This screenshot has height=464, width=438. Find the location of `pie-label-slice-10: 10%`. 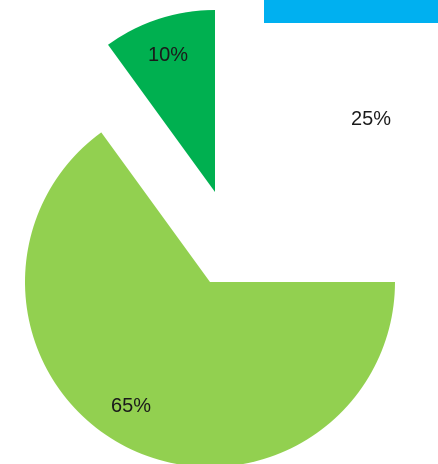

pie-label-slice-10: 10% is located at coordinates (168, 55).